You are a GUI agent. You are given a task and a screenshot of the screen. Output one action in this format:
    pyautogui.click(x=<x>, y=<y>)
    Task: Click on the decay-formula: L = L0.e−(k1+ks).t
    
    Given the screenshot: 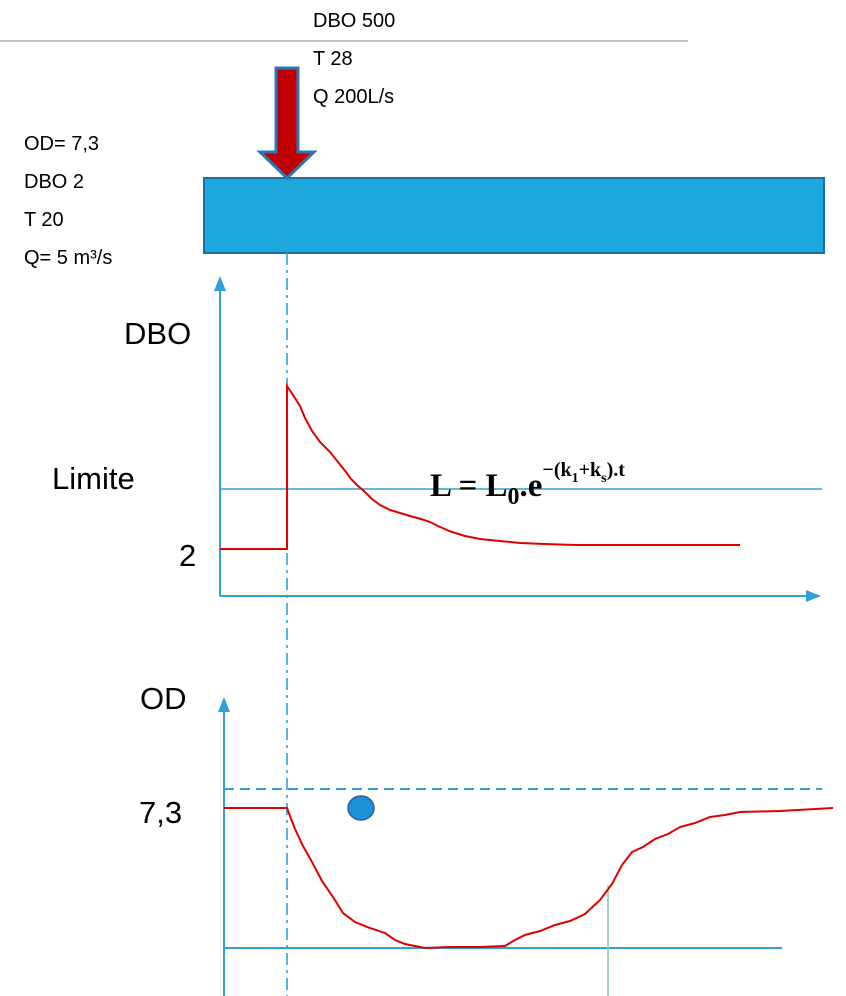 What is the action you would take?
    pyautogui.click(x=527, y=484)
    